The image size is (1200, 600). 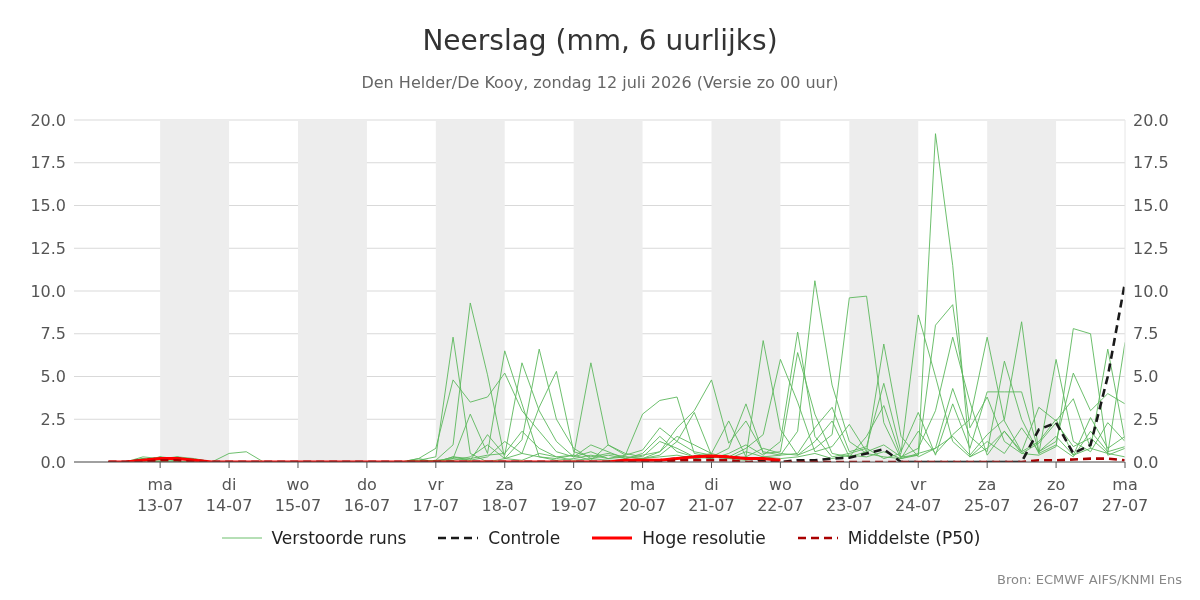 What do you see at coordinates (1146, 419) in the screenshot?
I see `y2-tick-label: 2.5` at bounding box center [1146, 419].